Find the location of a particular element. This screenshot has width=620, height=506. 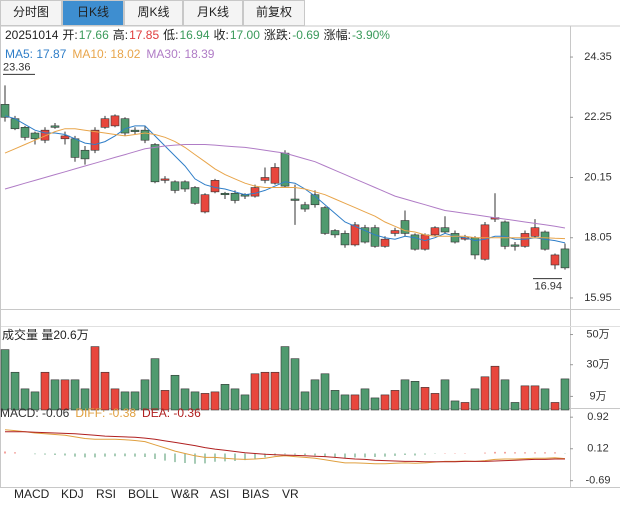

legend: MA5: 17.87 MA10: 18.02 MA30: 18.39 is located at coordinates (110, 54).